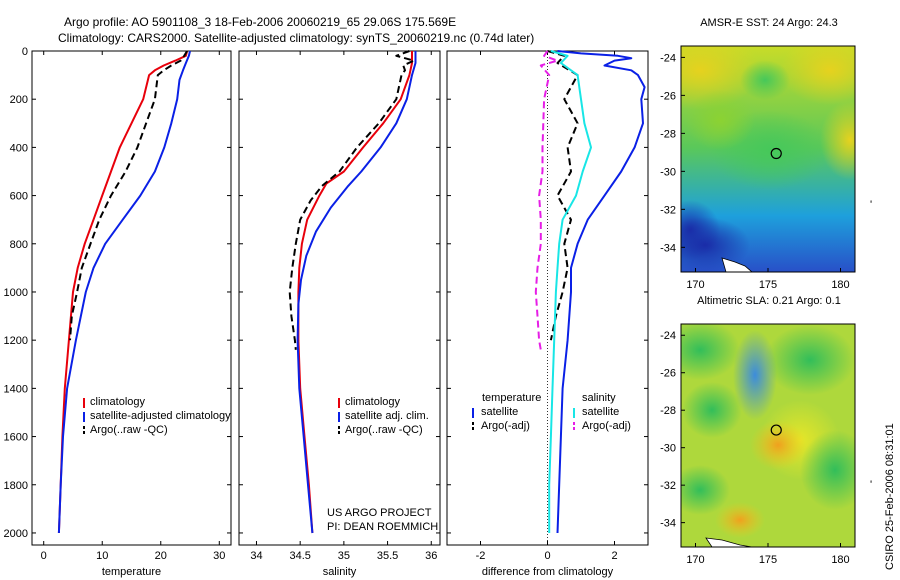 The image size is (900, 580). I want to click on legend-label-temp-satellite: satellite, so click(499, 412).